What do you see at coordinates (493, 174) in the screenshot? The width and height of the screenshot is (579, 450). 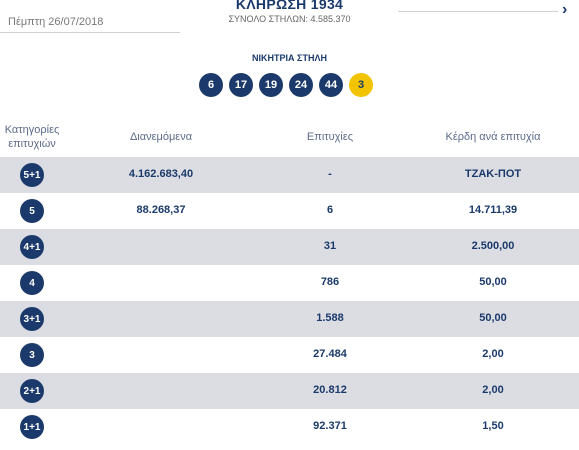 I see `prize-per-winner: ΤΖΑΚ-ΠΟΤ` at bounding box center [493, 174].